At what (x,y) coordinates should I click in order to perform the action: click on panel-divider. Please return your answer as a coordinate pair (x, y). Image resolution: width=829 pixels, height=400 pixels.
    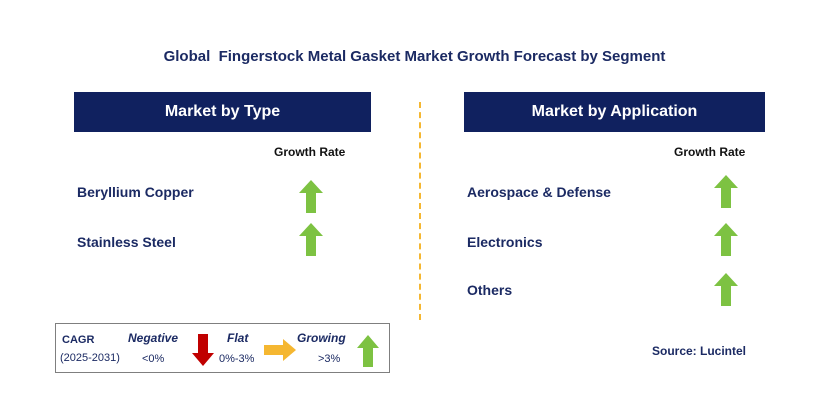
    Looking at the image, I should click on (420, 211).